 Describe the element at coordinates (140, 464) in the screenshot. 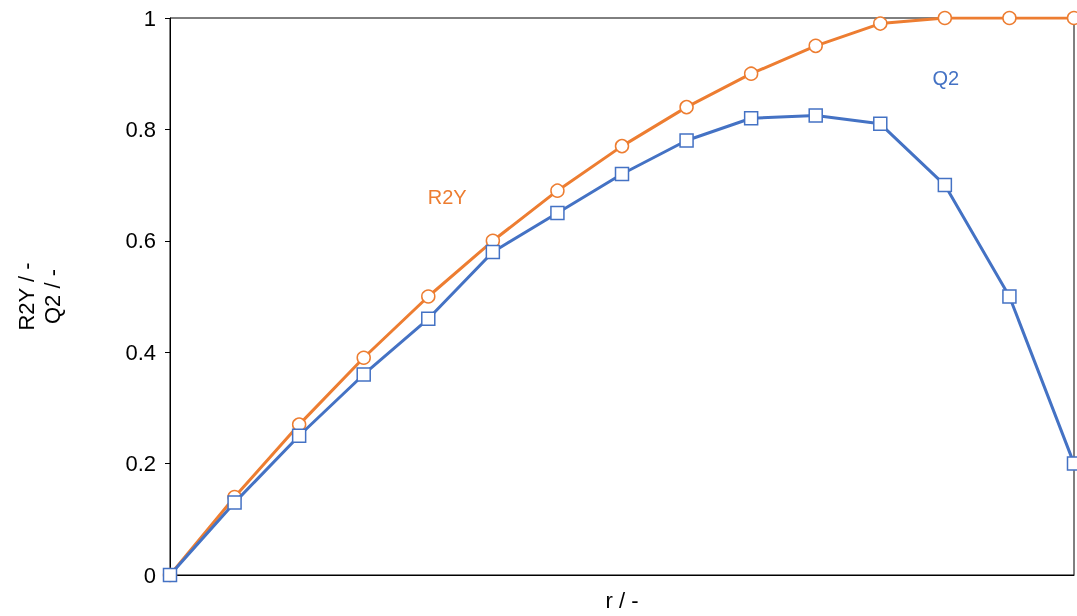

I see `y-tick-label: 0.2` at that location.